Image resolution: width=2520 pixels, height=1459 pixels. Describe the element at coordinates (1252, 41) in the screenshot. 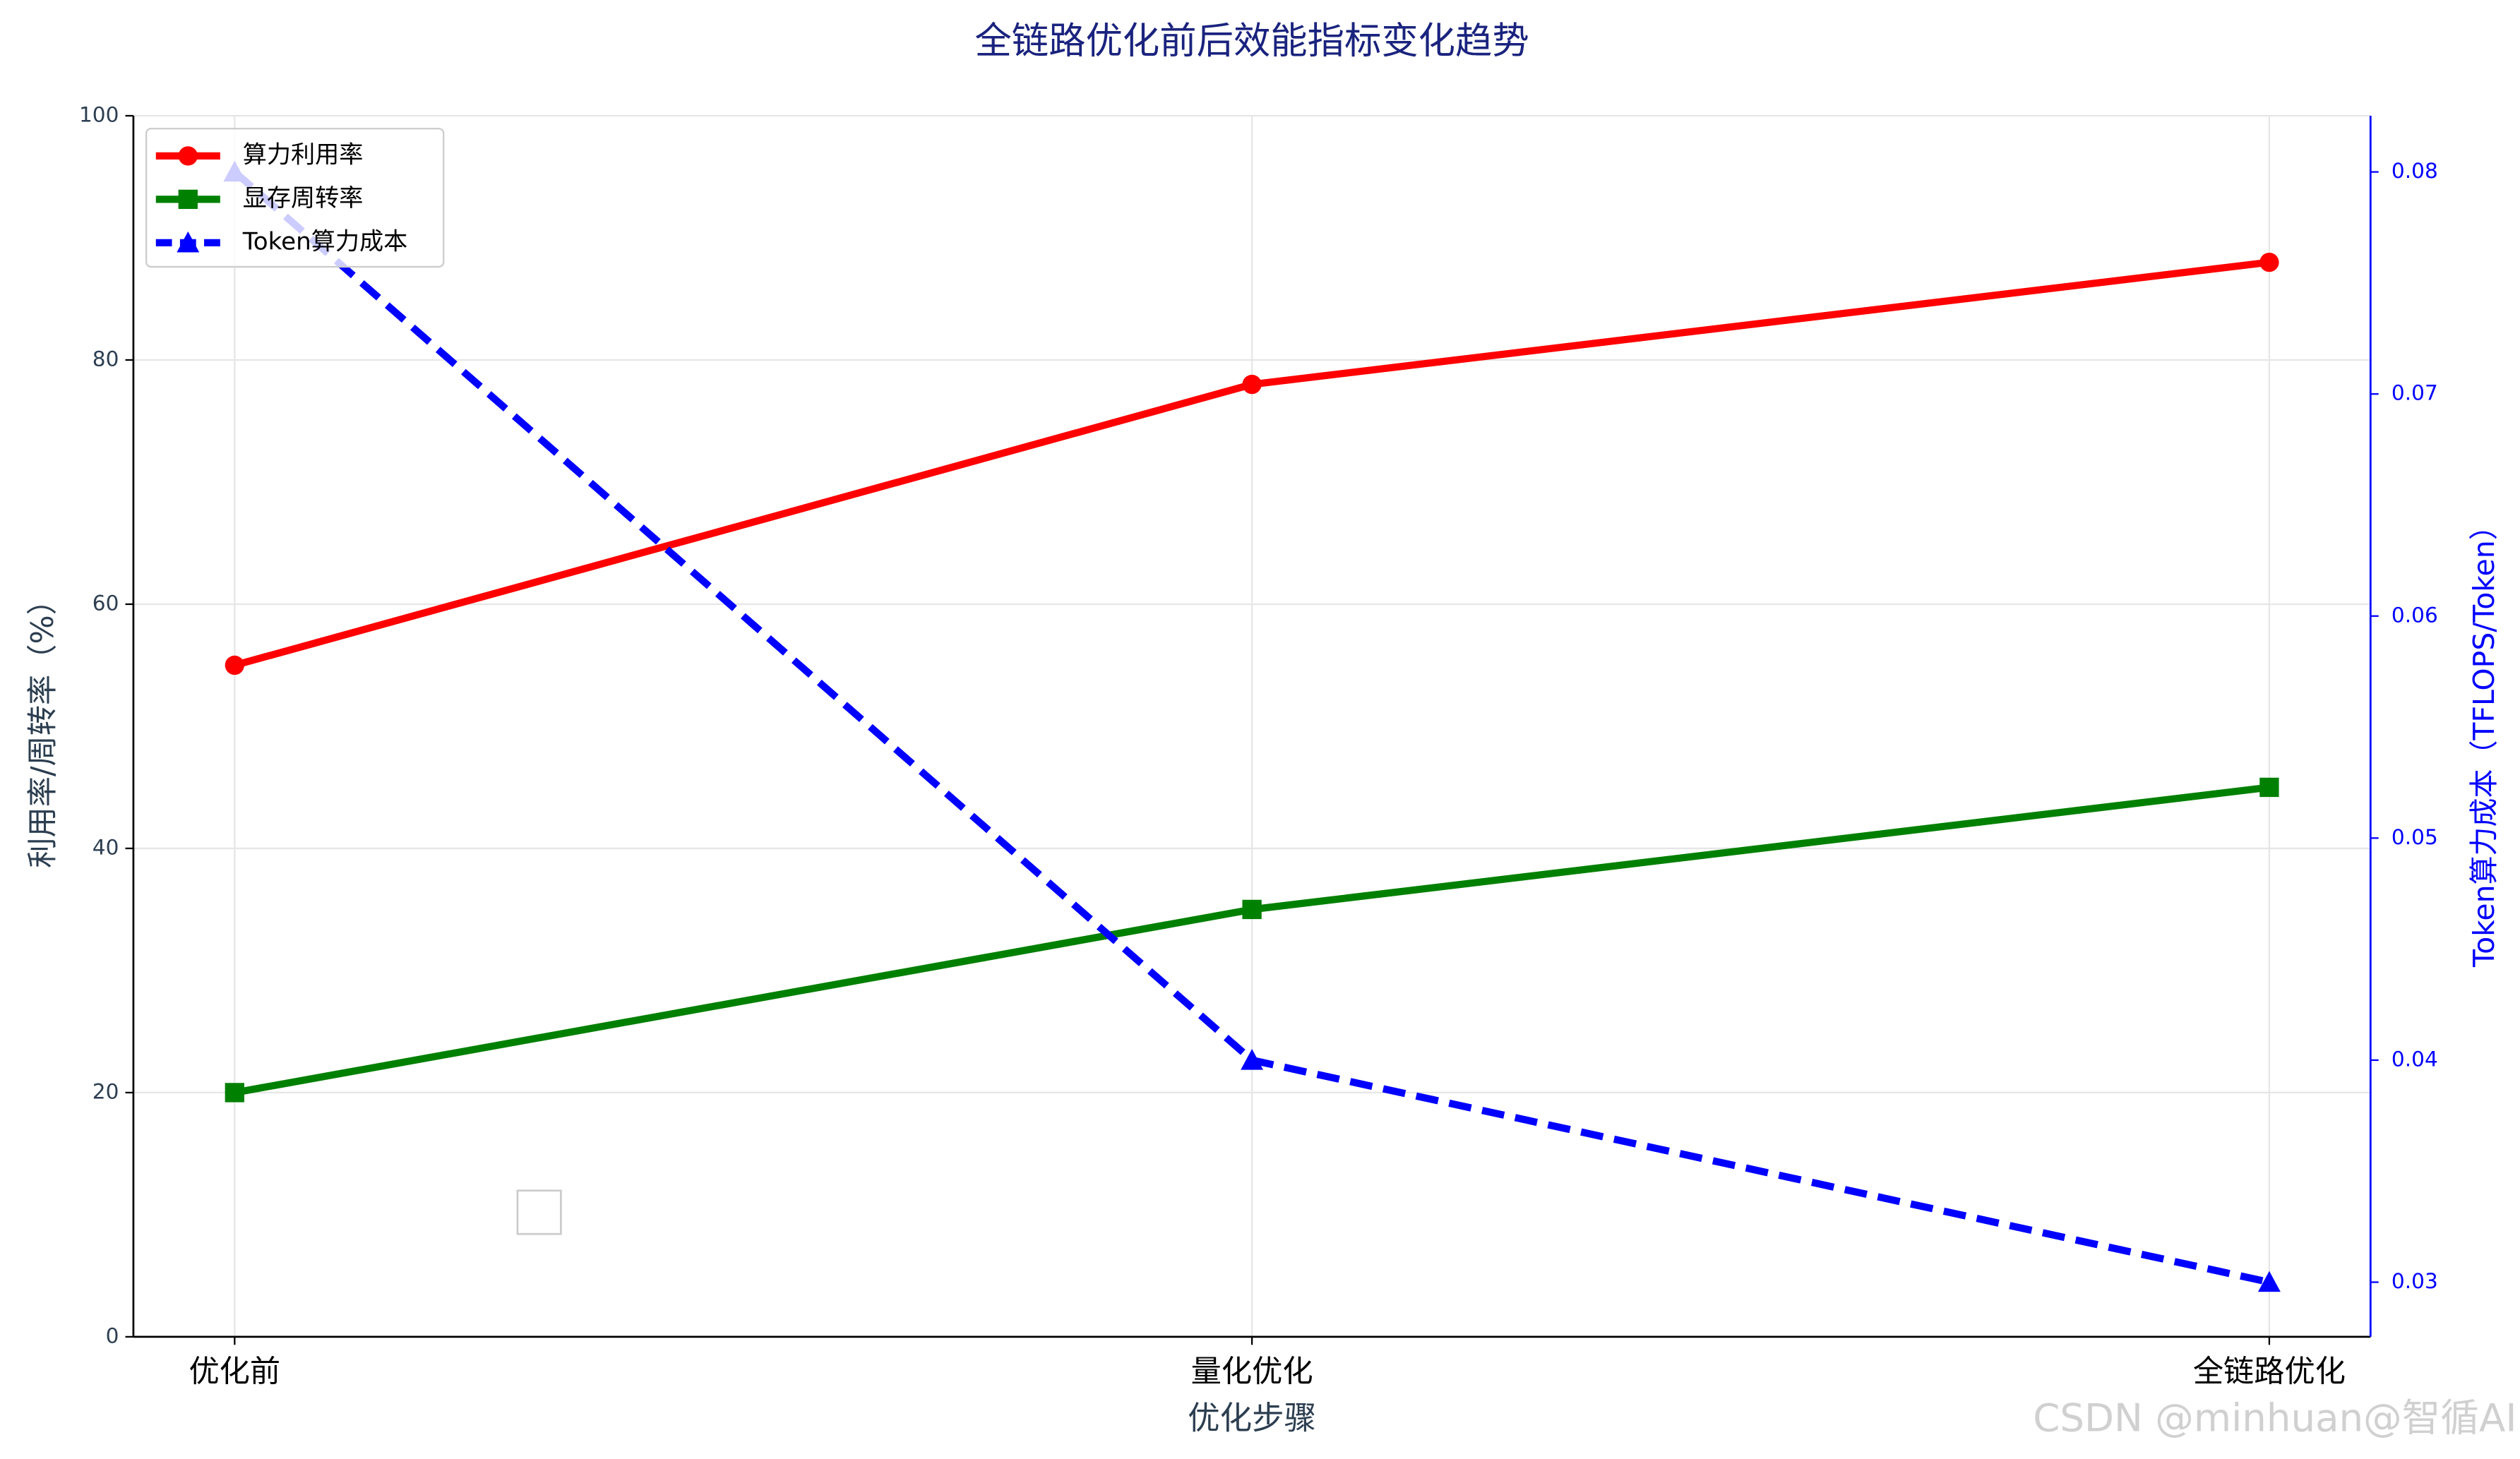

I see `chart-title: 全链路优化前后效能指标变化趋势` at that location.